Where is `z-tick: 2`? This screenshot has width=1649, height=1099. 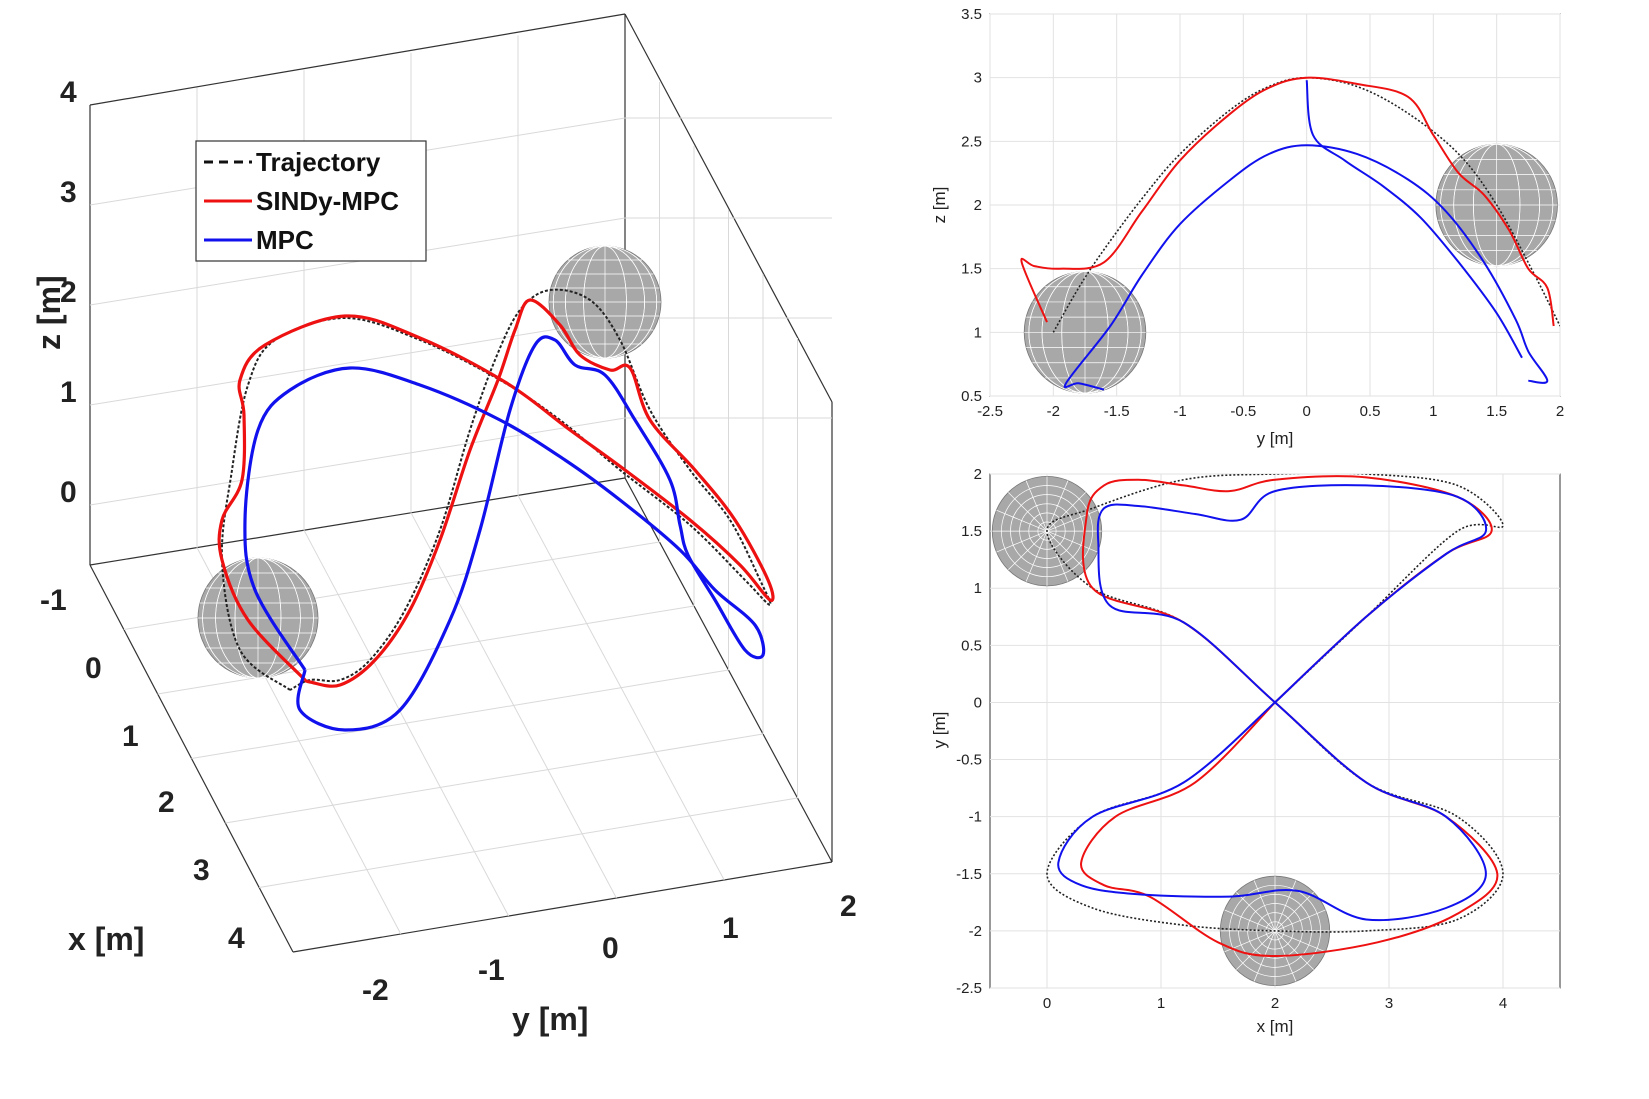 z-tick: 2 is located at coordinates (68, 292).